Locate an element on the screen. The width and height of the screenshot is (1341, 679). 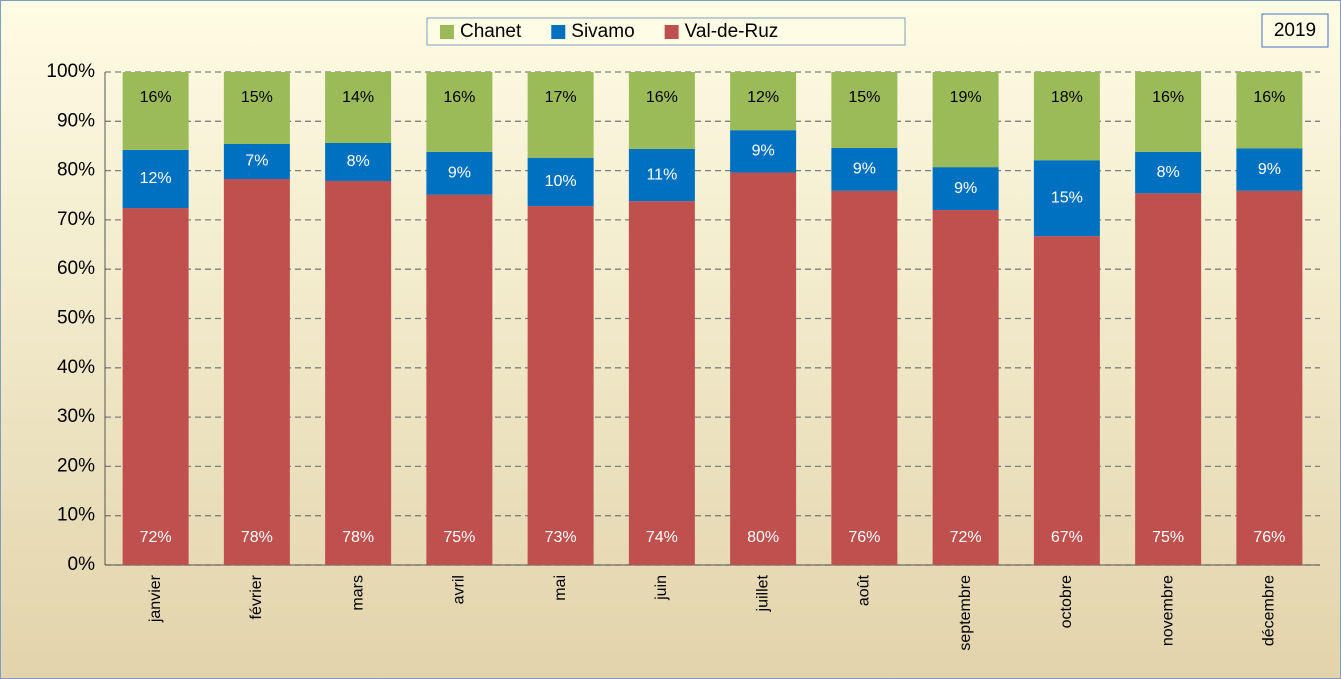
data-label: 10% is located at coordinates (561, 181).